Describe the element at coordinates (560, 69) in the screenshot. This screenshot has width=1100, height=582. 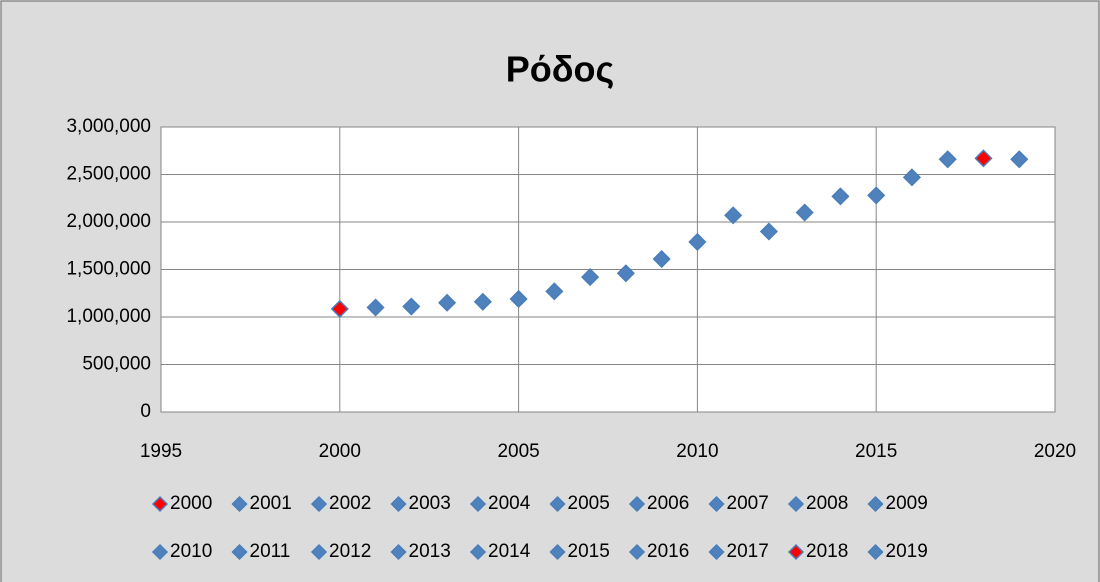
I see `chart-title: Ρόδος` at that location.